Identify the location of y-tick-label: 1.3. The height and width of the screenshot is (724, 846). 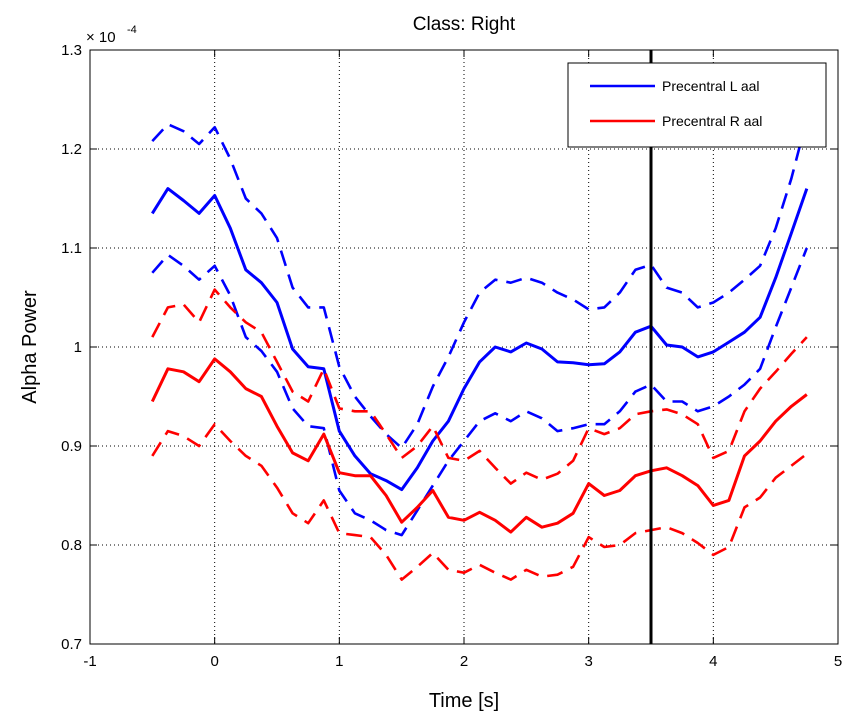
(71, 50).